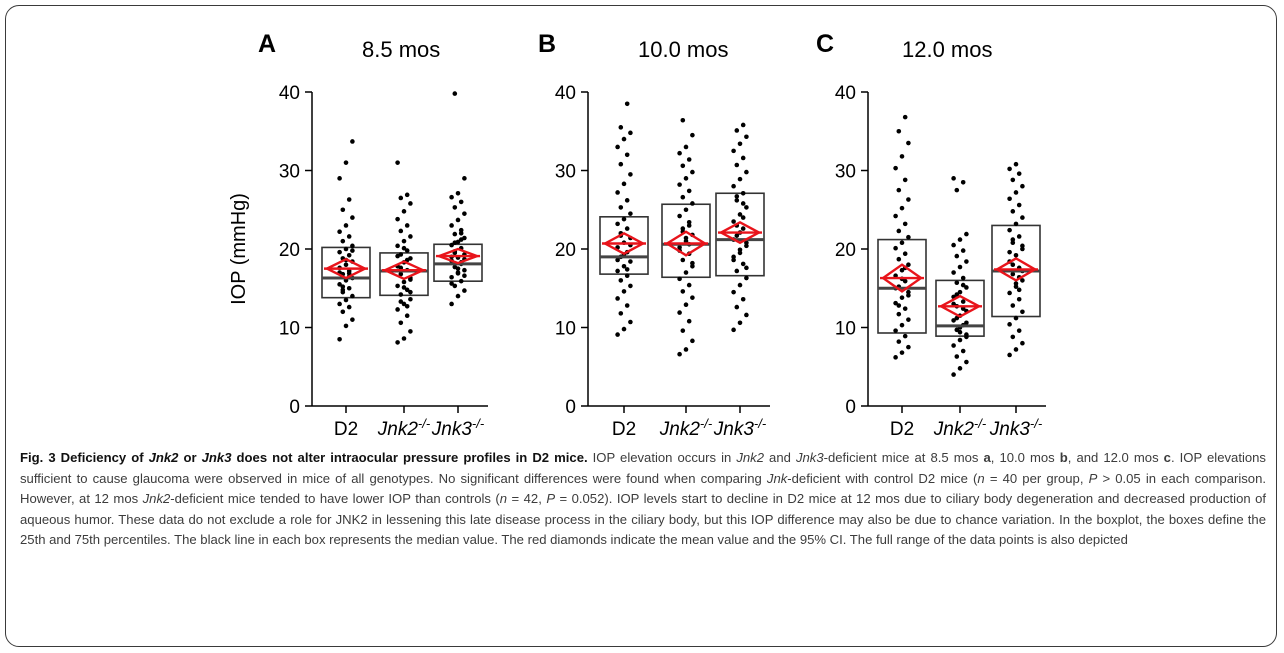 This screenshot has height=653, width=1284. I want to click on y-tick-label: 30, so click(289, 172).